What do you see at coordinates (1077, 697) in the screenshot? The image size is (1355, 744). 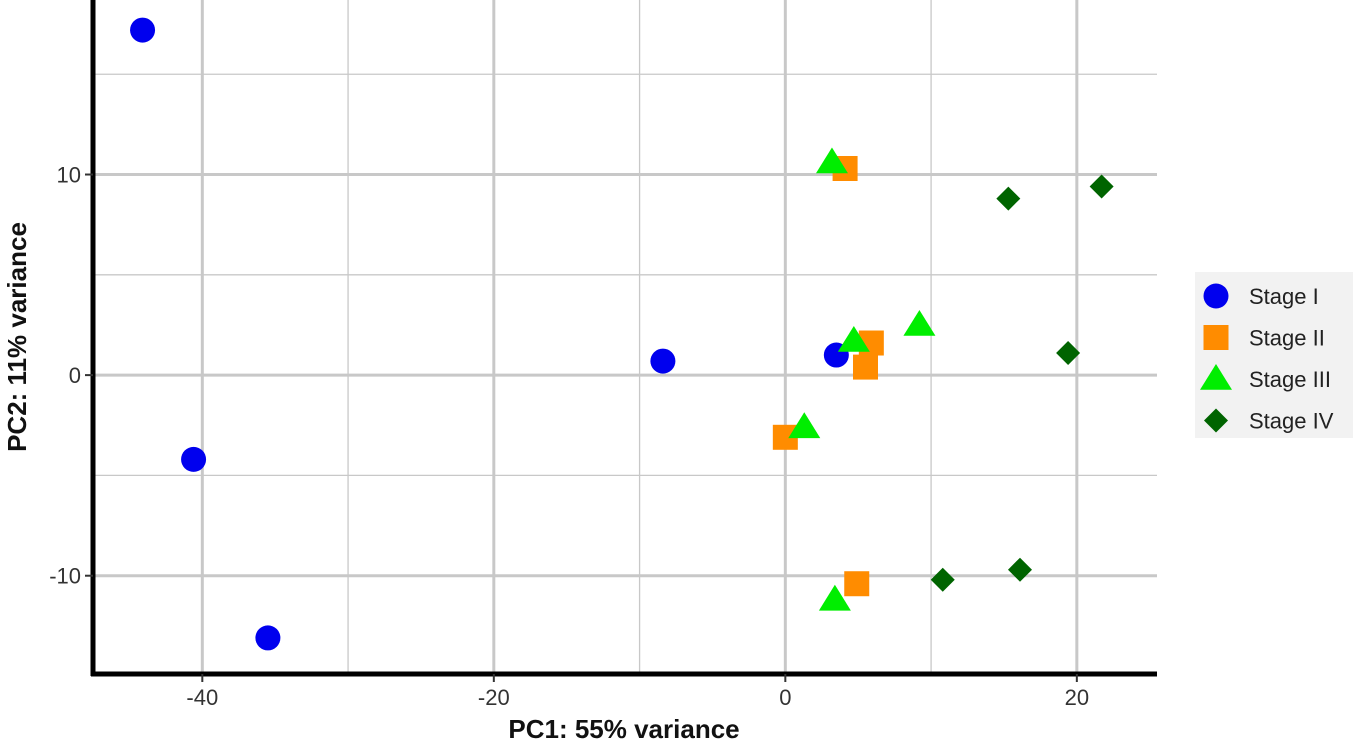 I see `x-tick-label: 20` at bounding box center [1077, 697].